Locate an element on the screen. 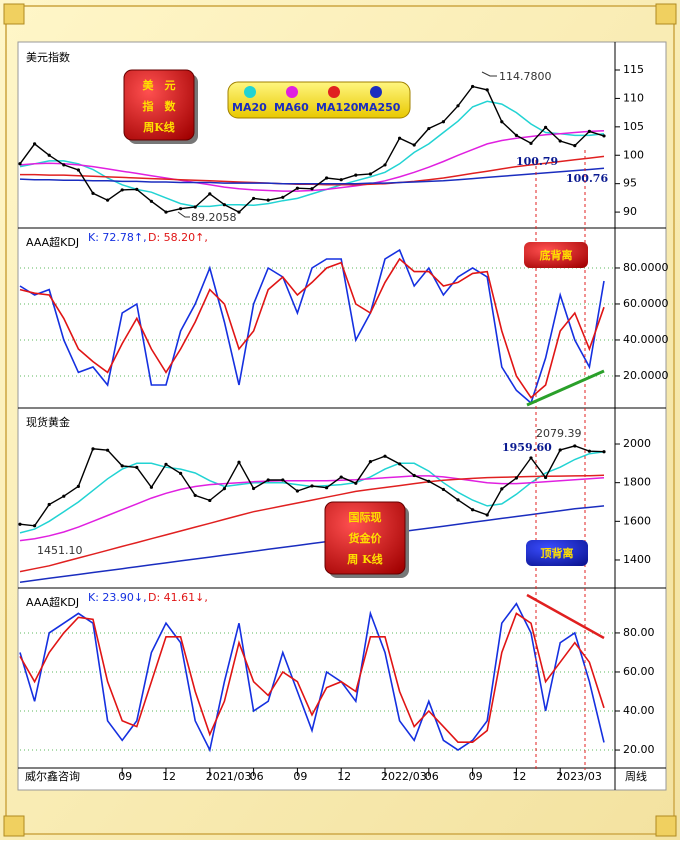  period-label: 周线 is located at coordinates (636, 776).